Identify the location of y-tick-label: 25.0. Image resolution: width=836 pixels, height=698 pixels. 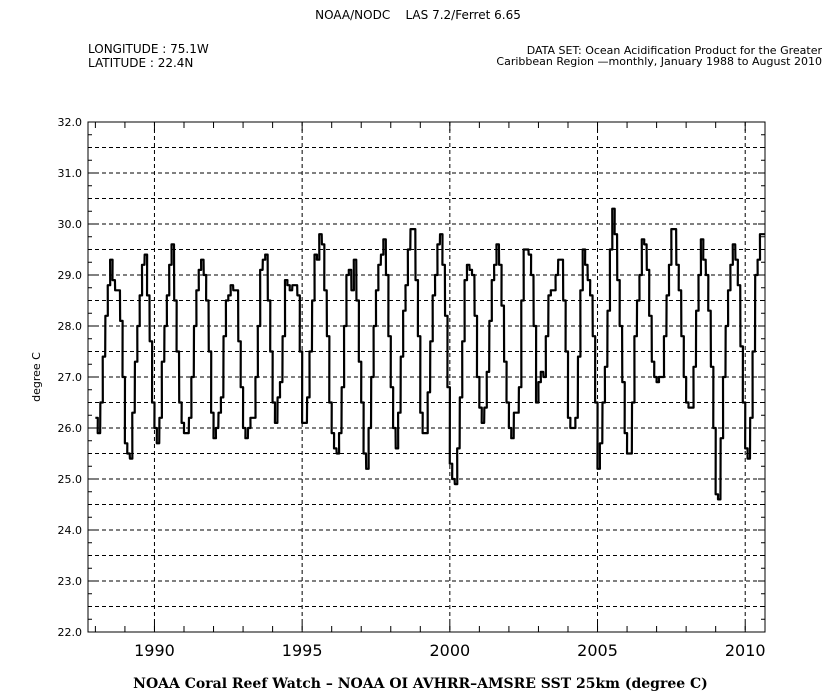
(70, 479).